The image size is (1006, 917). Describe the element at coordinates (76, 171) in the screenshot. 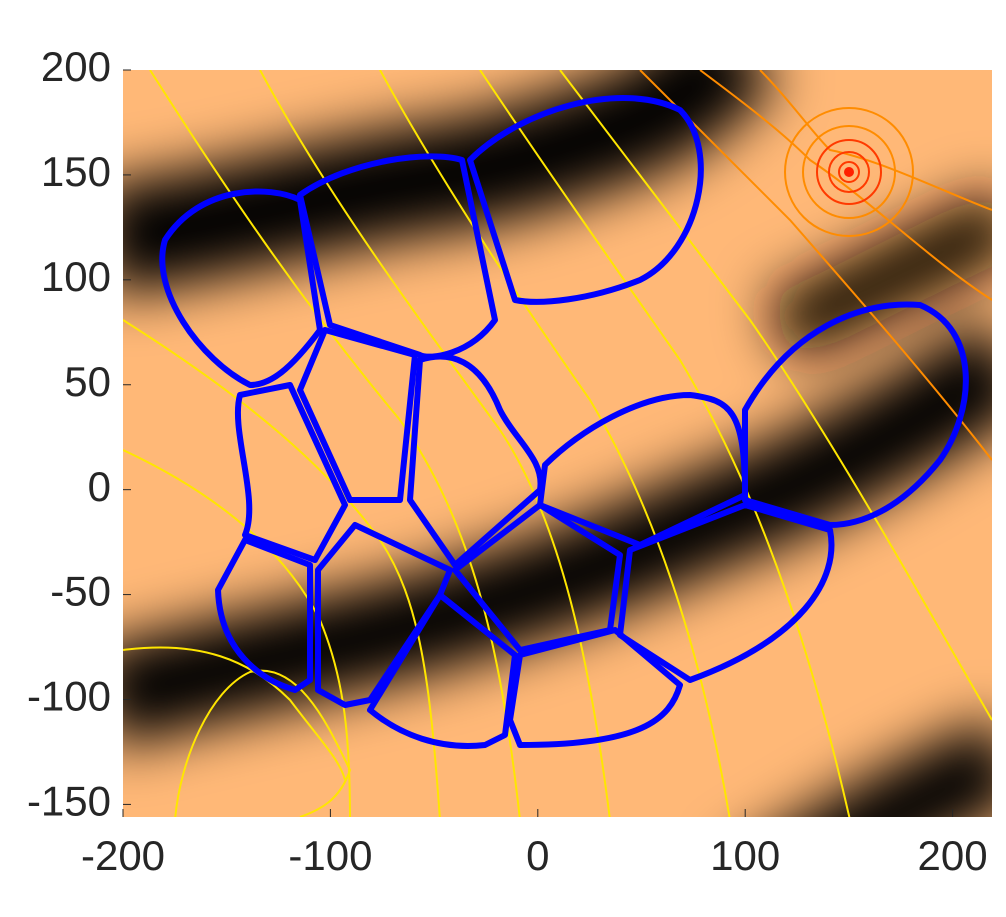

I see `y-tick-label: 150` at that location.